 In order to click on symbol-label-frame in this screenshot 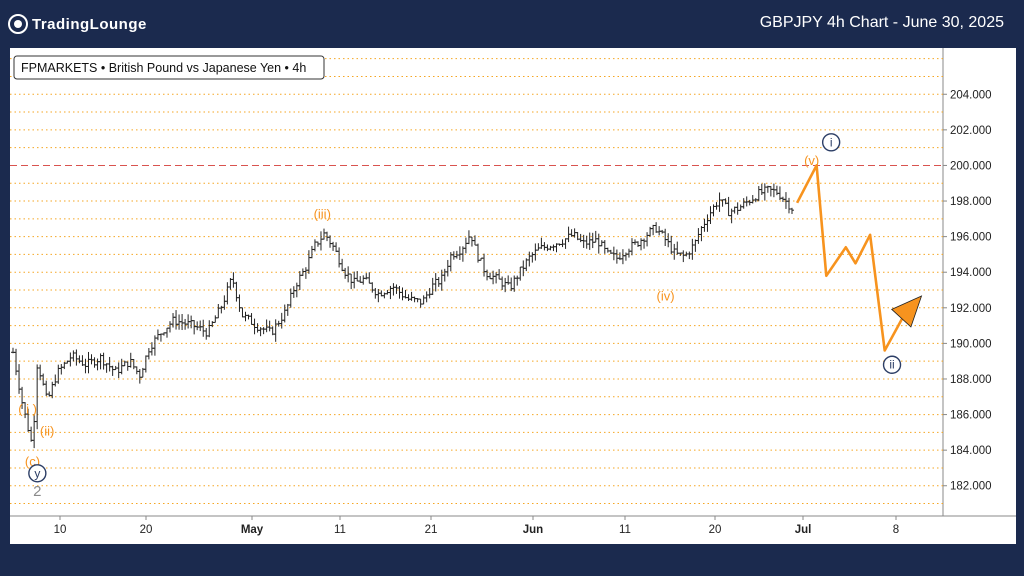, I will do `click(169, 67)`.